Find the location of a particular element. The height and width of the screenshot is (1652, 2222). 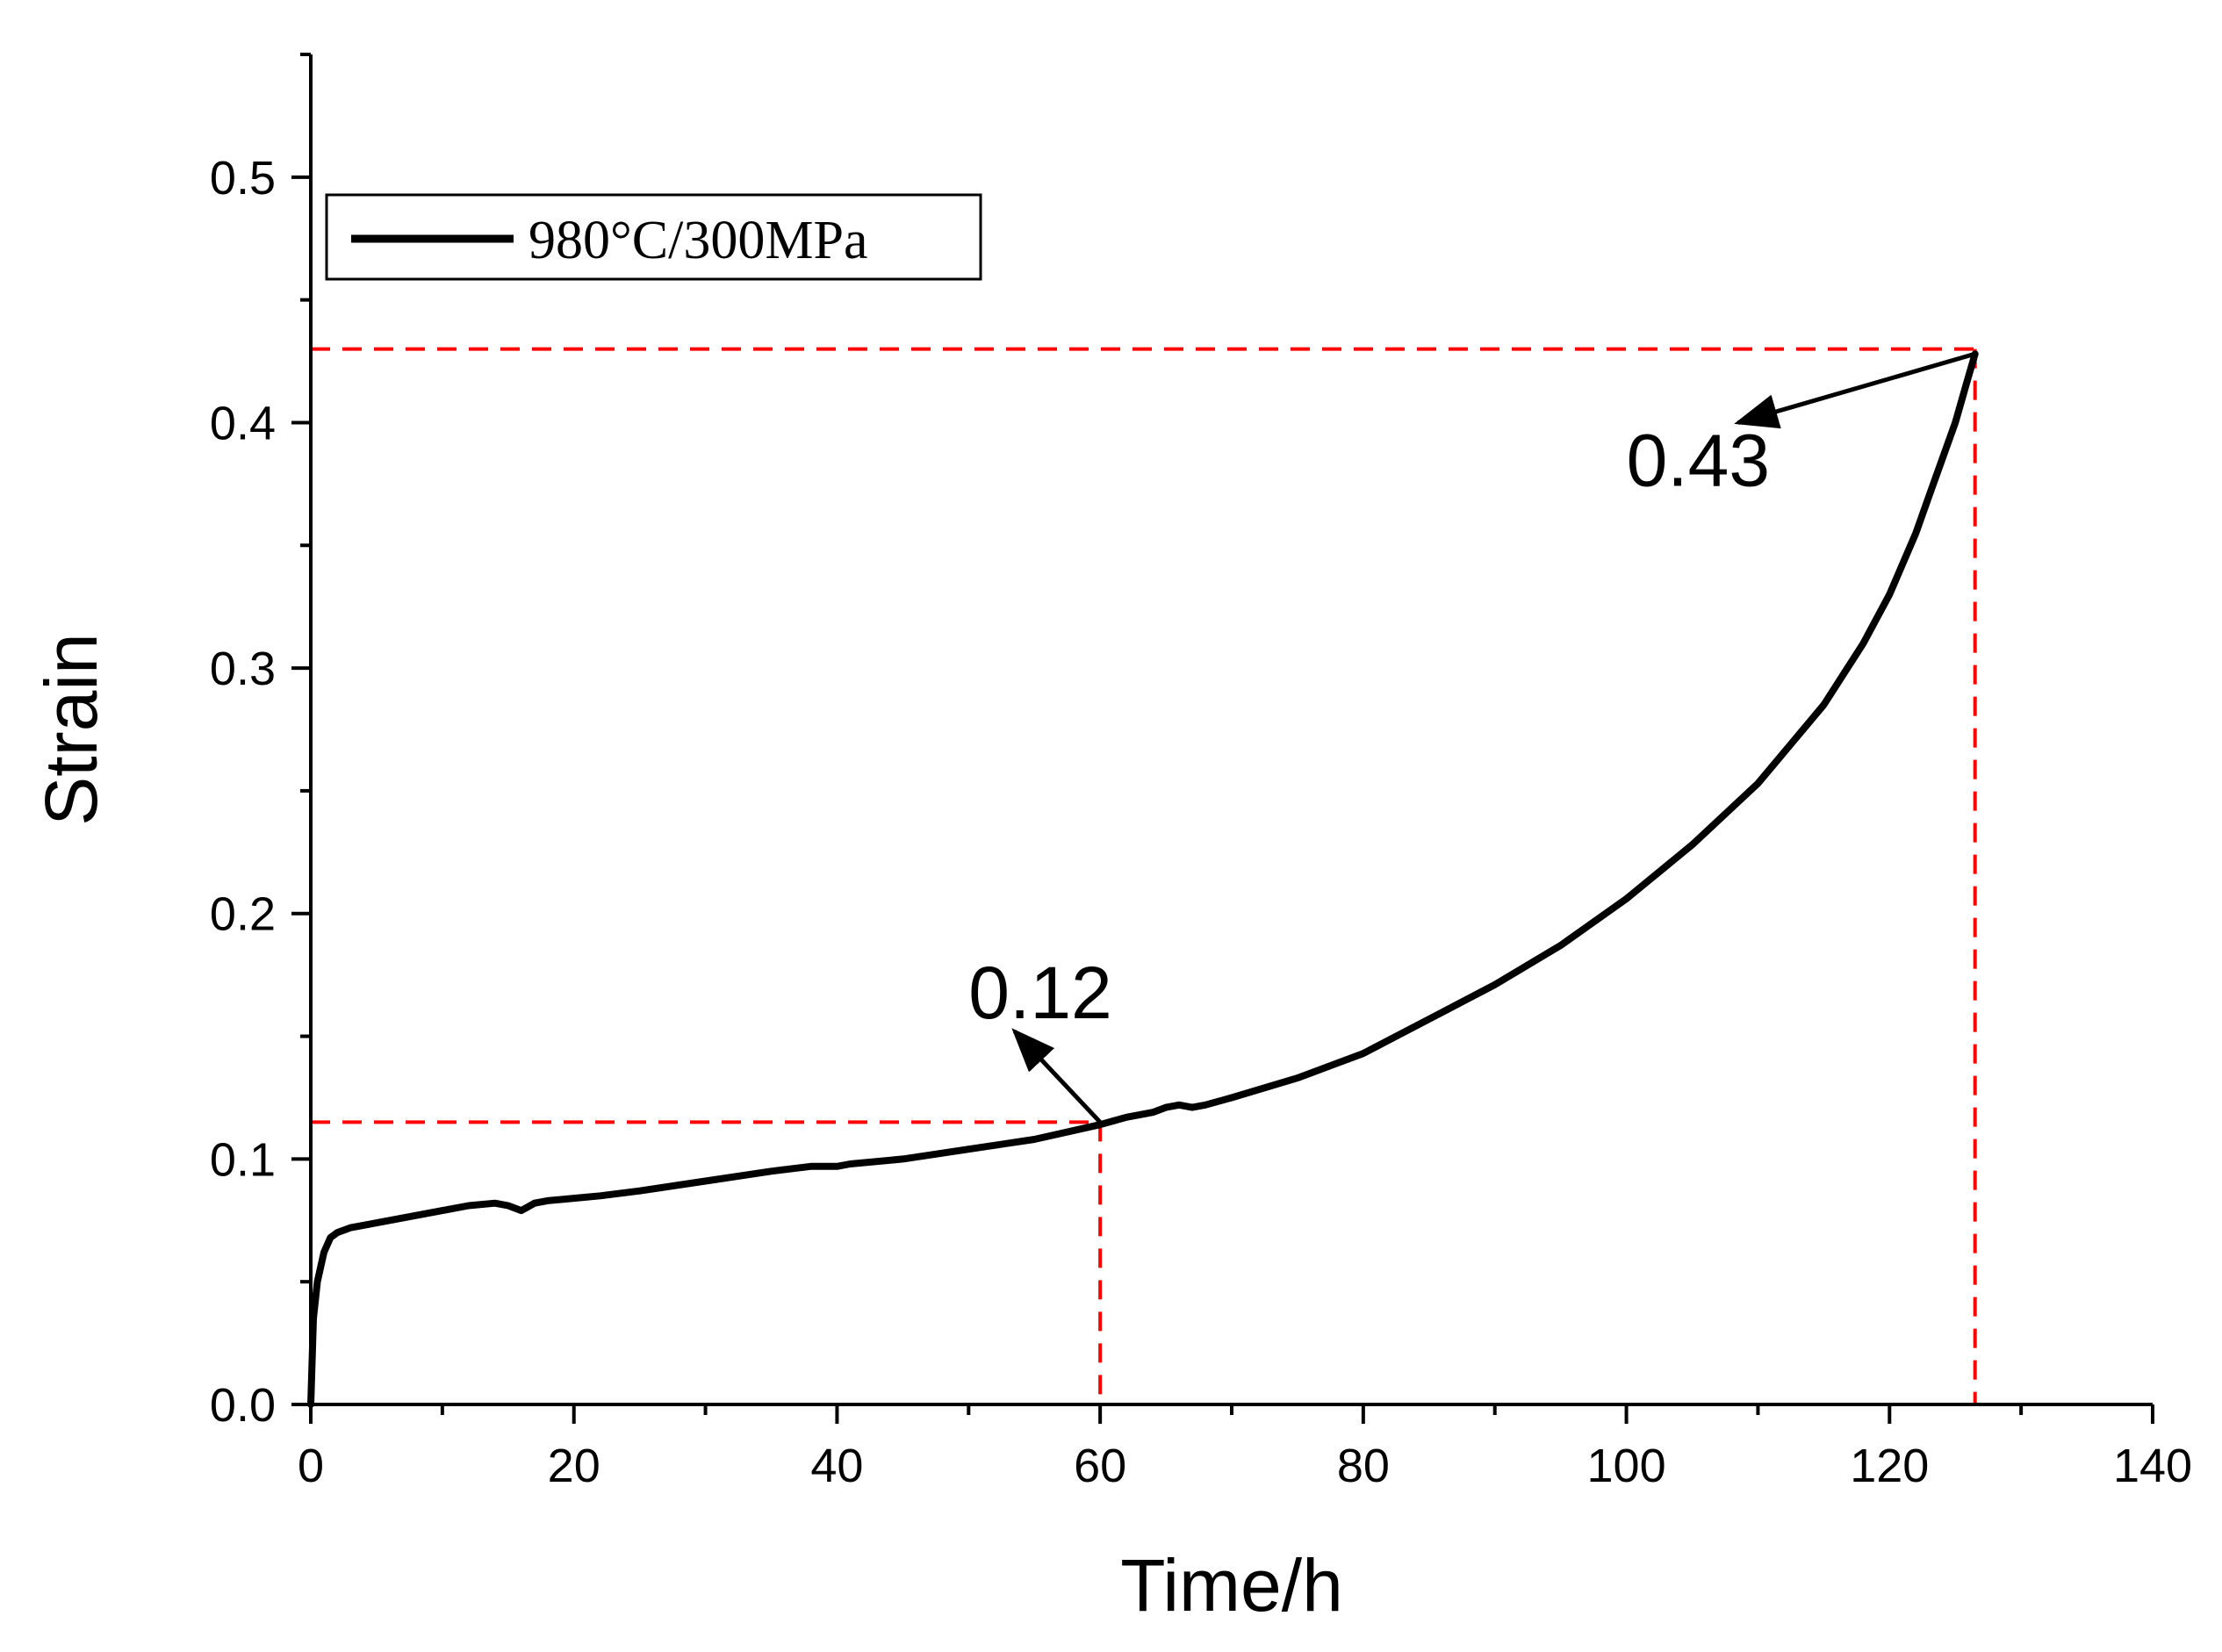

x-tick-label: 20 is located at coordinates (574, 1466).